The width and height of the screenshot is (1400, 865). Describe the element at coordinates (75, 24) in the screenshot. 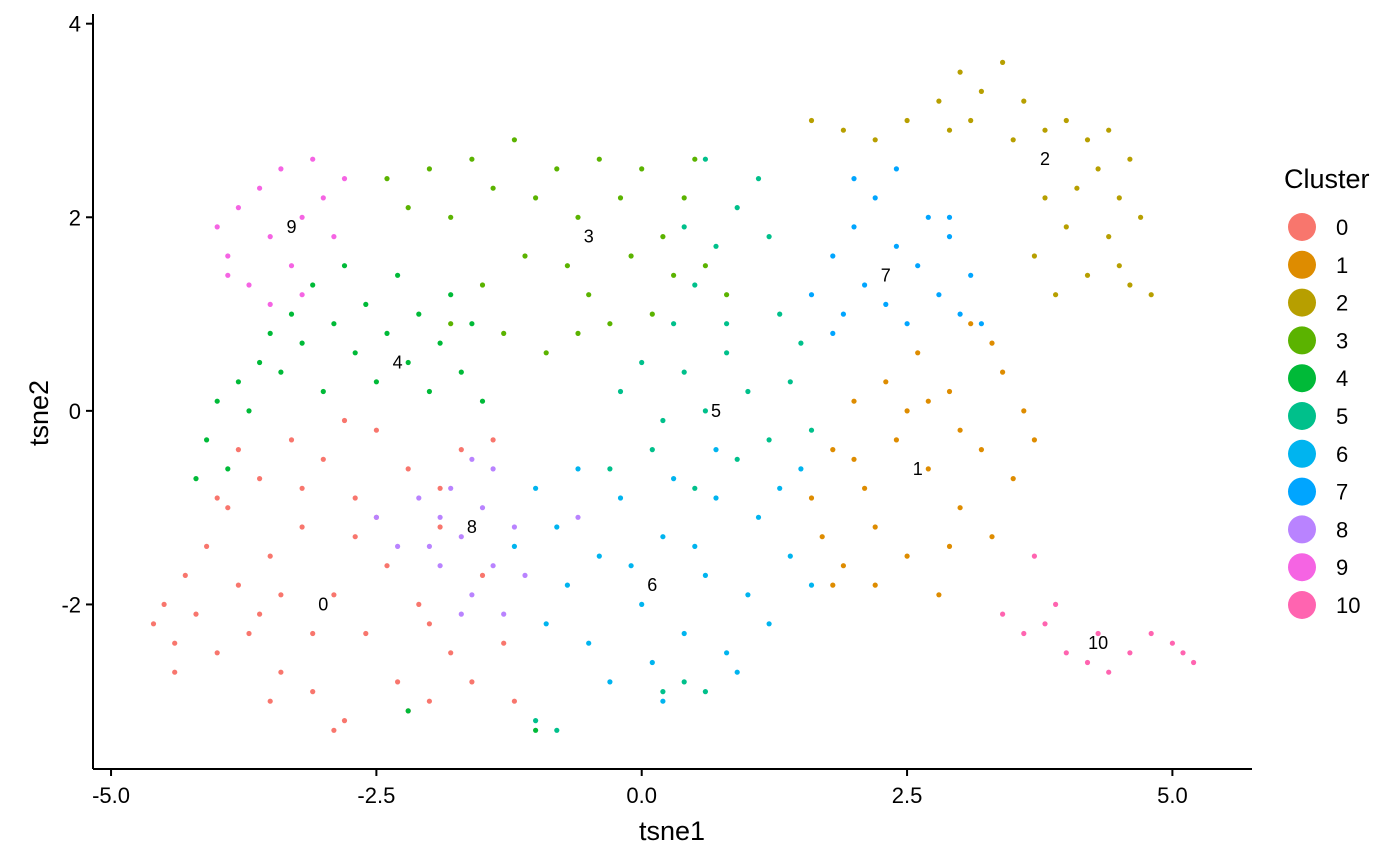

I see `y-tick-label: 4` at that location.